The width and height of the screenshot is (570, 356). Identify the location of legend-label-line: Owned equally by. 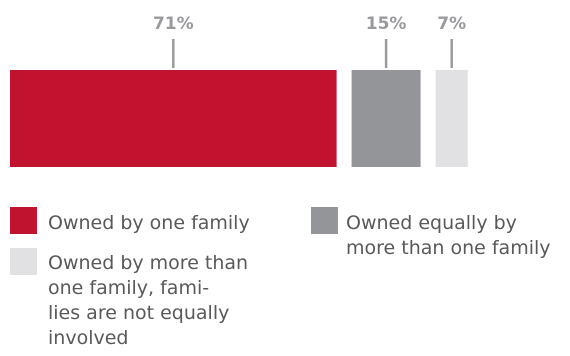
(431, 223).